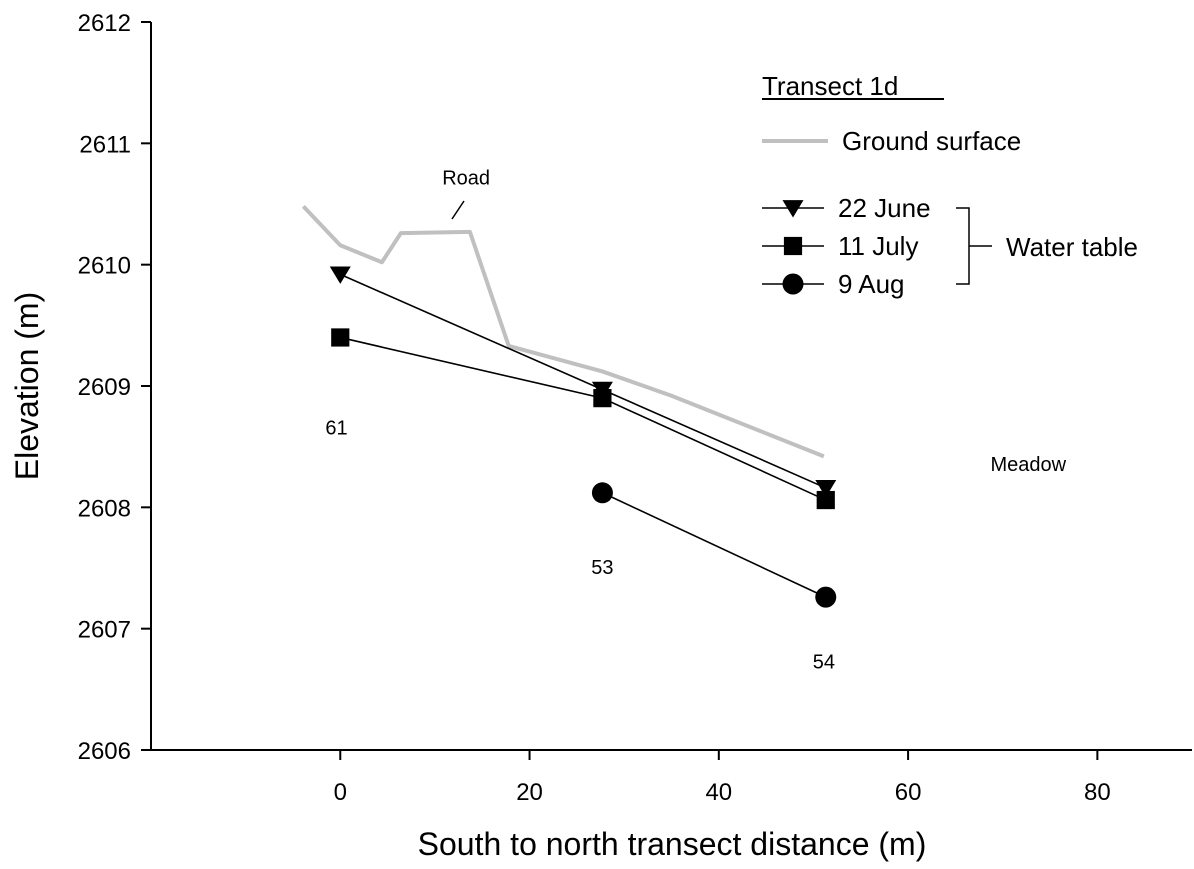 This screenshot has width=1194, height=869. I want to click on x-tick-label: 80, so click(1097, 792).